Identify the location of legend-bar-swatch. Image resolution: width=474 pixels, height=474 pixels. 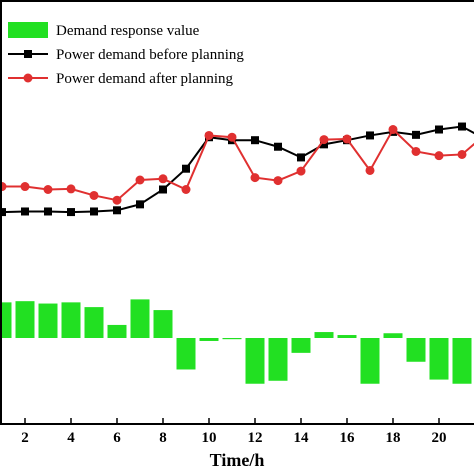
(28, 30).